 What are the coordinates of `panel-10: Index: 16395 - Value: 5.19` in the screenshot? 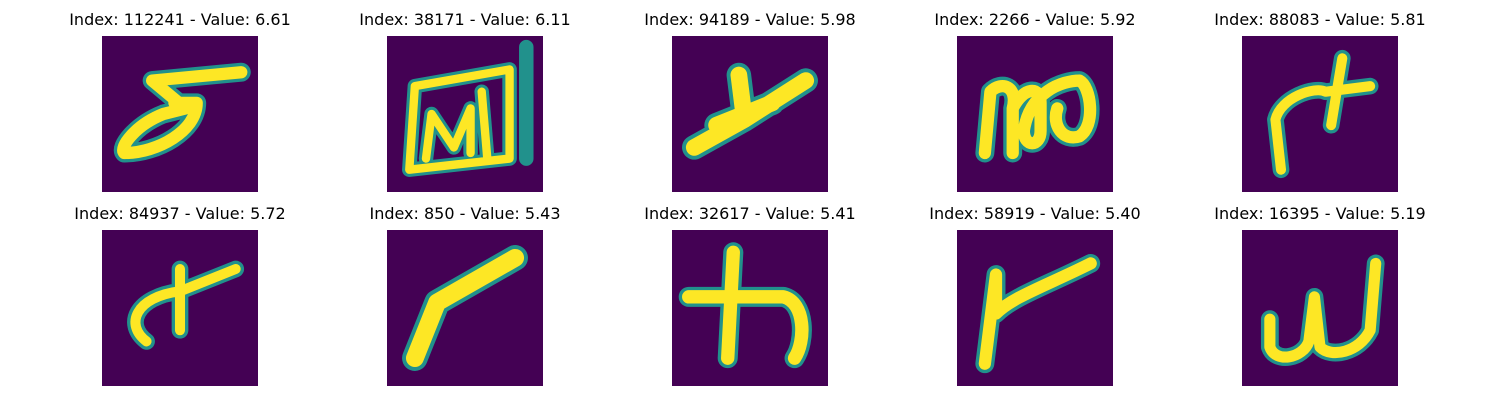 It's located at (1320, 297).